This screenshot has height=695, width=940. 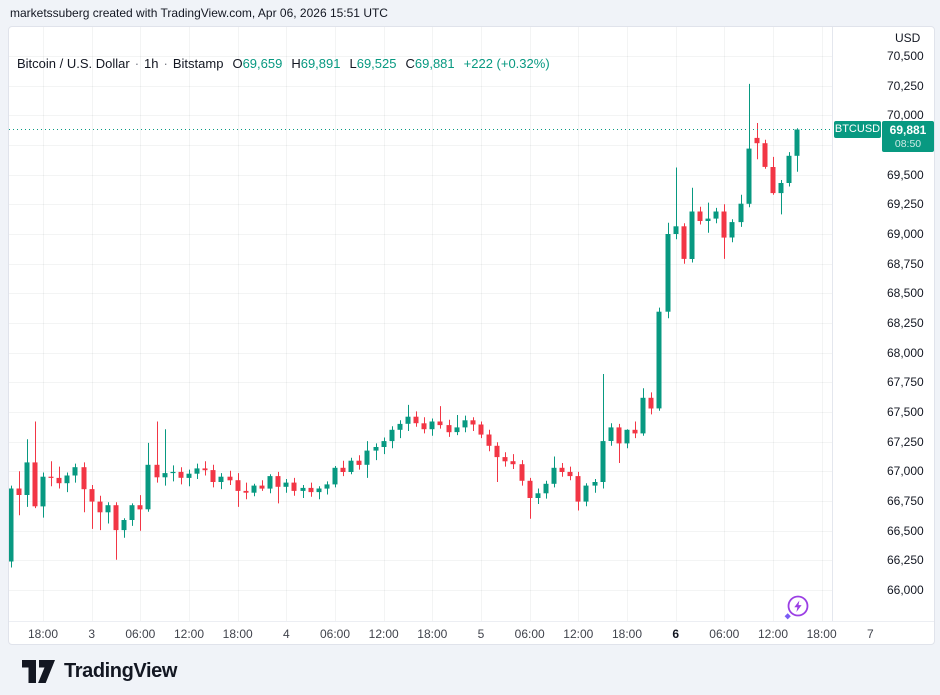 I want to click on tradingview-logo-text: TradingView, so click(x=121, y=670).